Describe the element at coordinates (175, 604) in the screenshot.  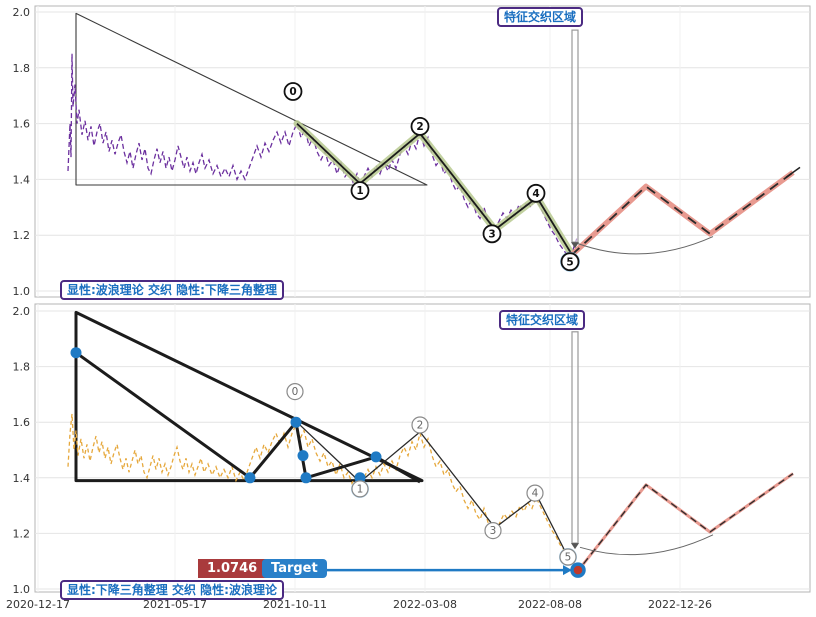
I see `x-tick-label: 2021-05-17` at that location.